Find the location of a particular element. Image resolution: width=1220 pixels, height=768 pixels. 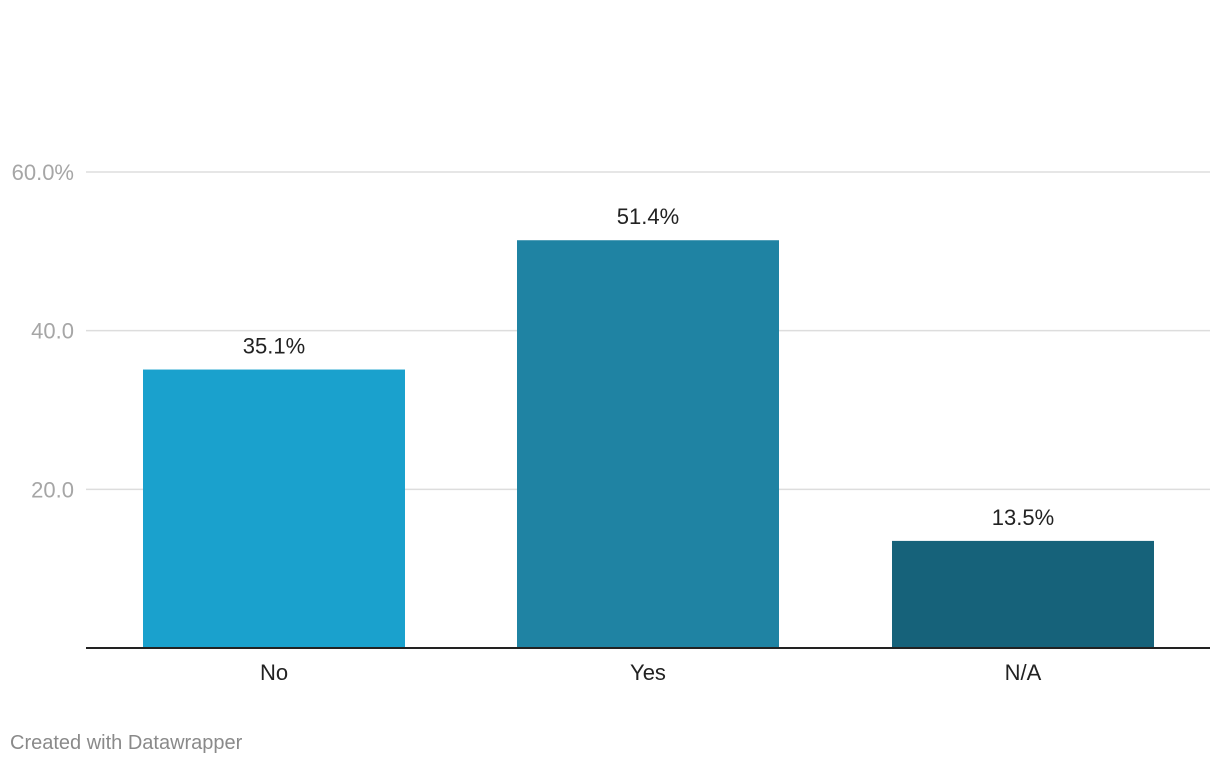

bar-value-label: 13.5% is located at coordinates (1023, 517).